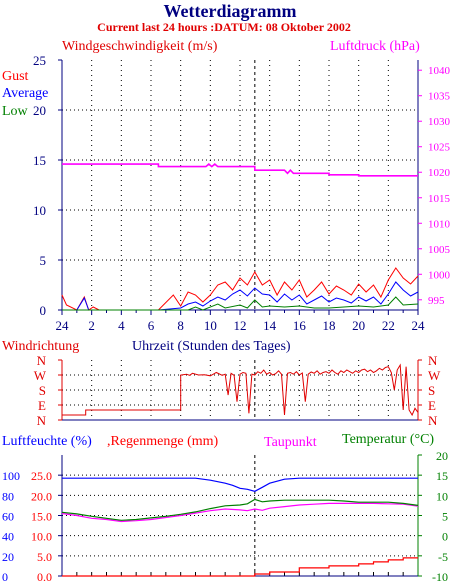 The image size is (461, 585). I want to click on left-dir-label: W, so click(40, 375).